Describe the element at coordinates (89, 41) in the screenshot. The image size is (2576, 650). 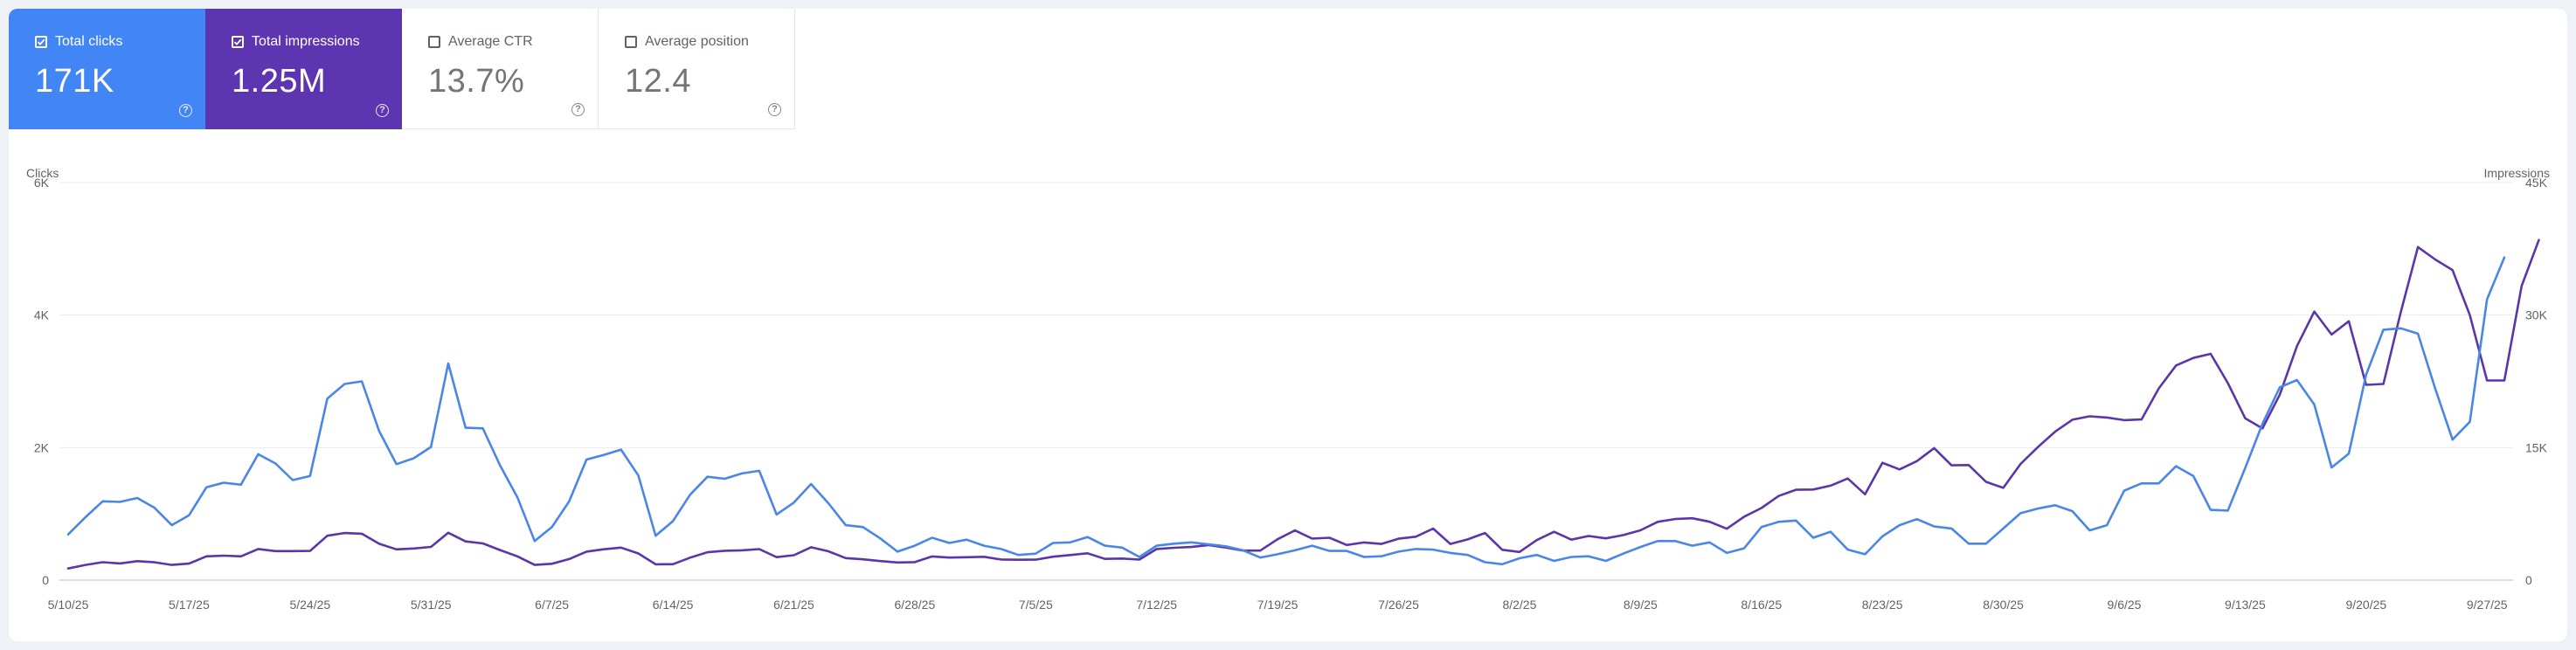
I see `metric-label: Total clicks` at that location.